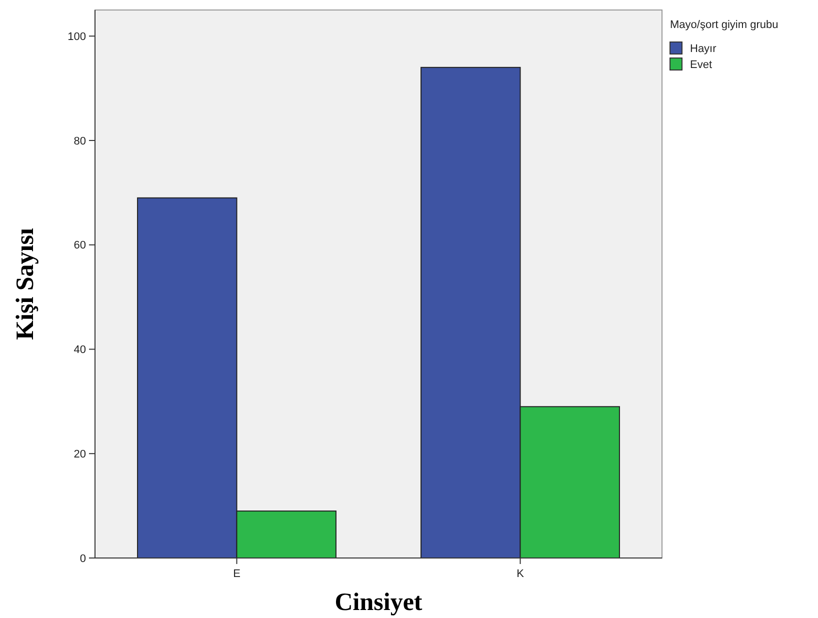 This screenshot has width=818, height=618. What do you see at coordinates (25, 284) in the screenshot?
I see `y-axis-title: Kişi Sayısı` at bounding box center [25, 284].